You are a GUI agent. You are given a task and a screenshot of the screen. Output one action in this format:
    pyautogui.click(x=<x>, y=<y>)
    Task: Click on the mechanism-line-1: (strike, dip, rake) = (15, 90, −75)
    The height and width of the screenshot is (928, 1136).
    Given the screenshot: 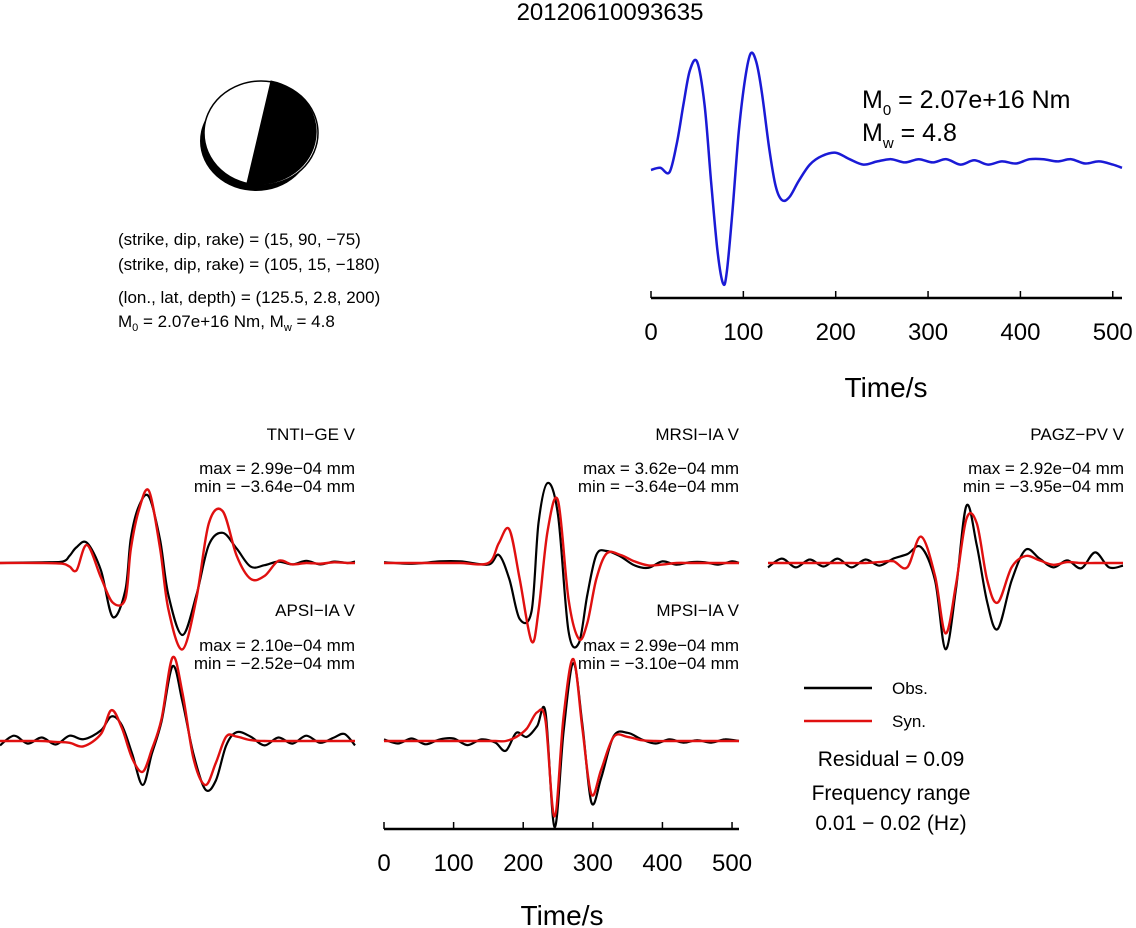 What is the action you would take?
    pyautogui.click(x=239, y=239)
    